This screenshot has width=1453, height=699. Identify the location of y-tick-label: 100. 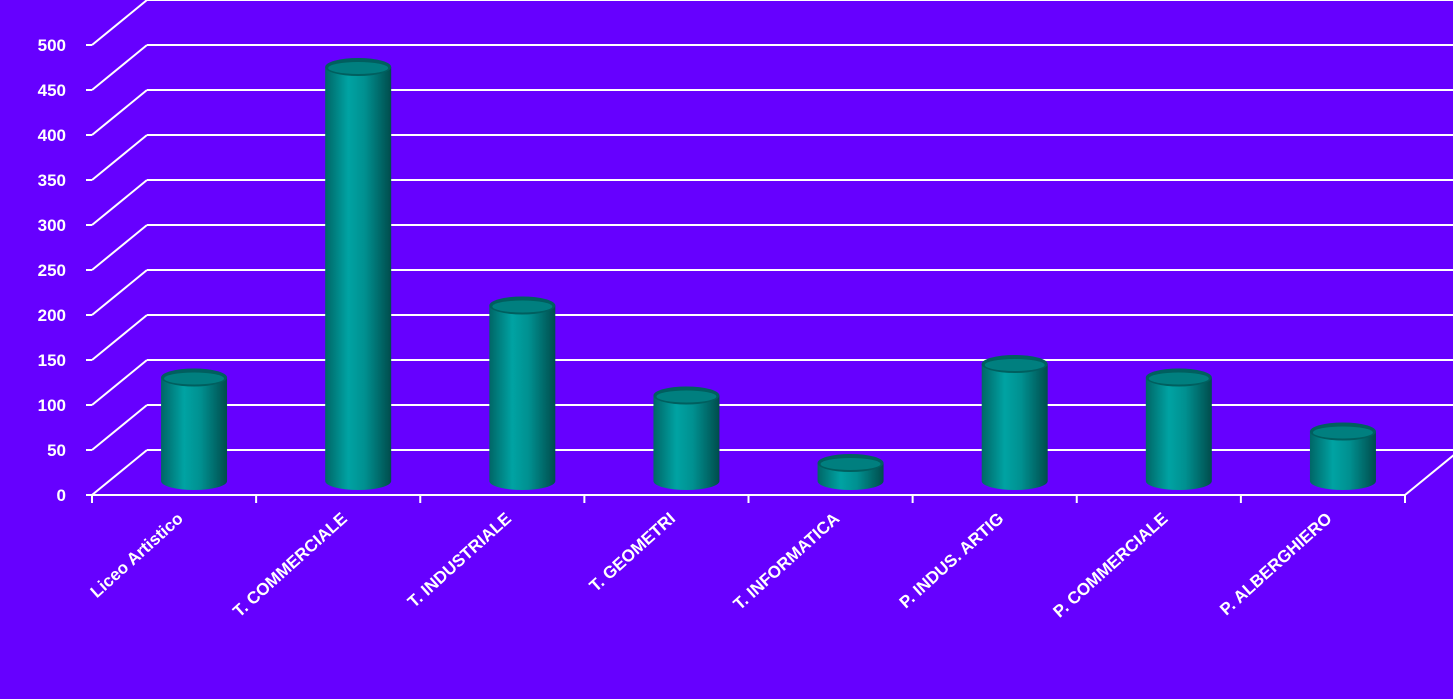
(52, 405).